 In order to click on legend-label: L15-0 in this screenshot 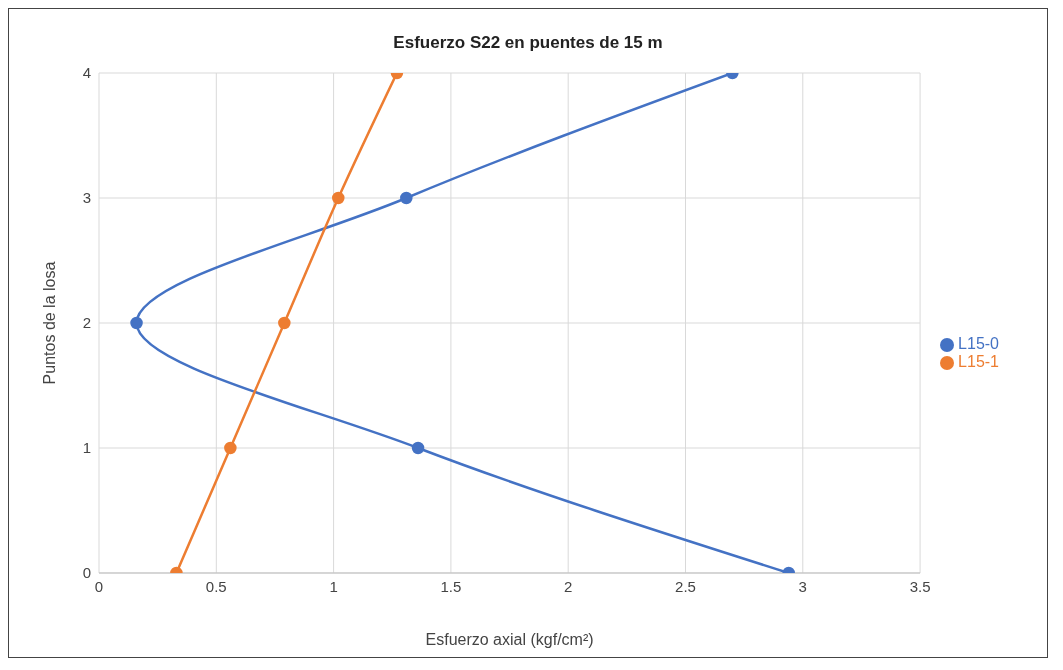, I will do `click(978, 343)`.